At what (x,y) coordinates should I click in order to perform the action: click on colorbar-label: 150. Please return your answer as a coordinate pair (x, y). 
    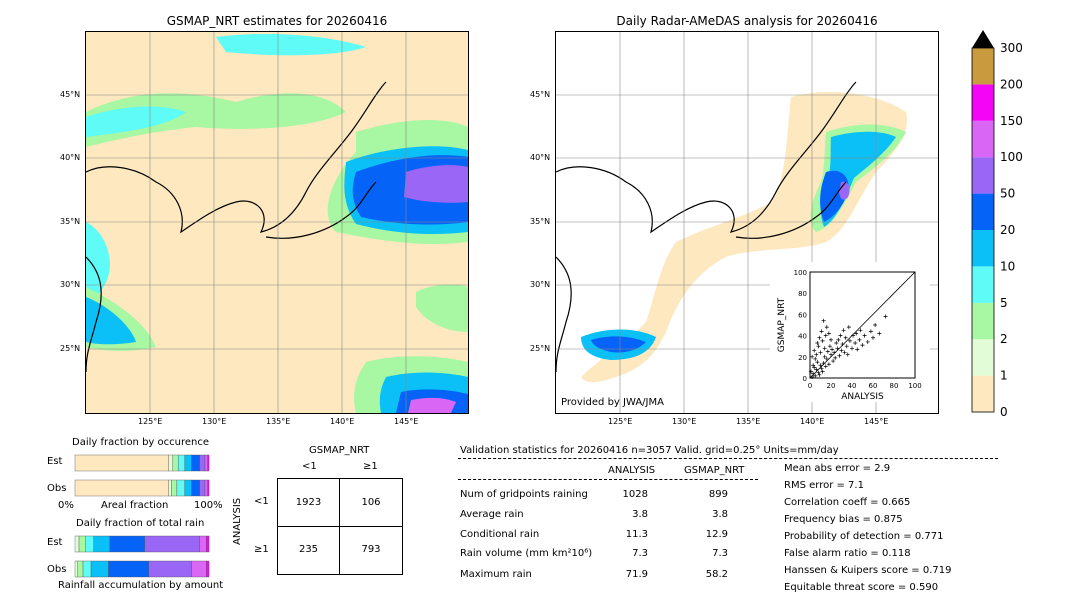
    Looking at the image, I should click on (1011, 121).